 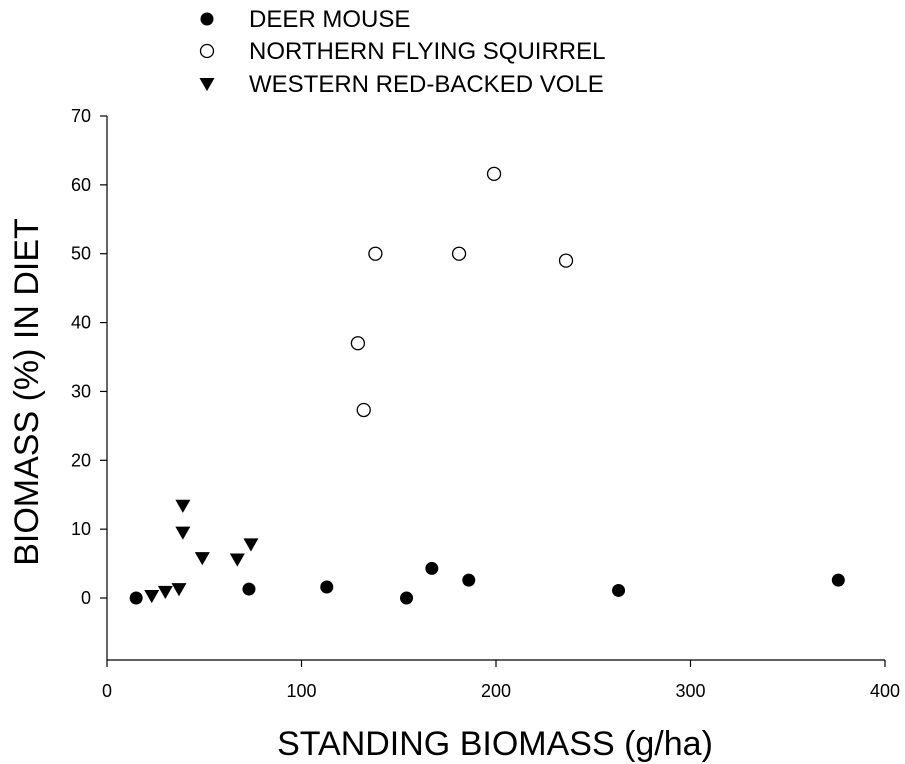 What do you see at coordinates (81, 323) in the screenshot?
I see `y-tick-label: 40` at bounding box center [81, 323].